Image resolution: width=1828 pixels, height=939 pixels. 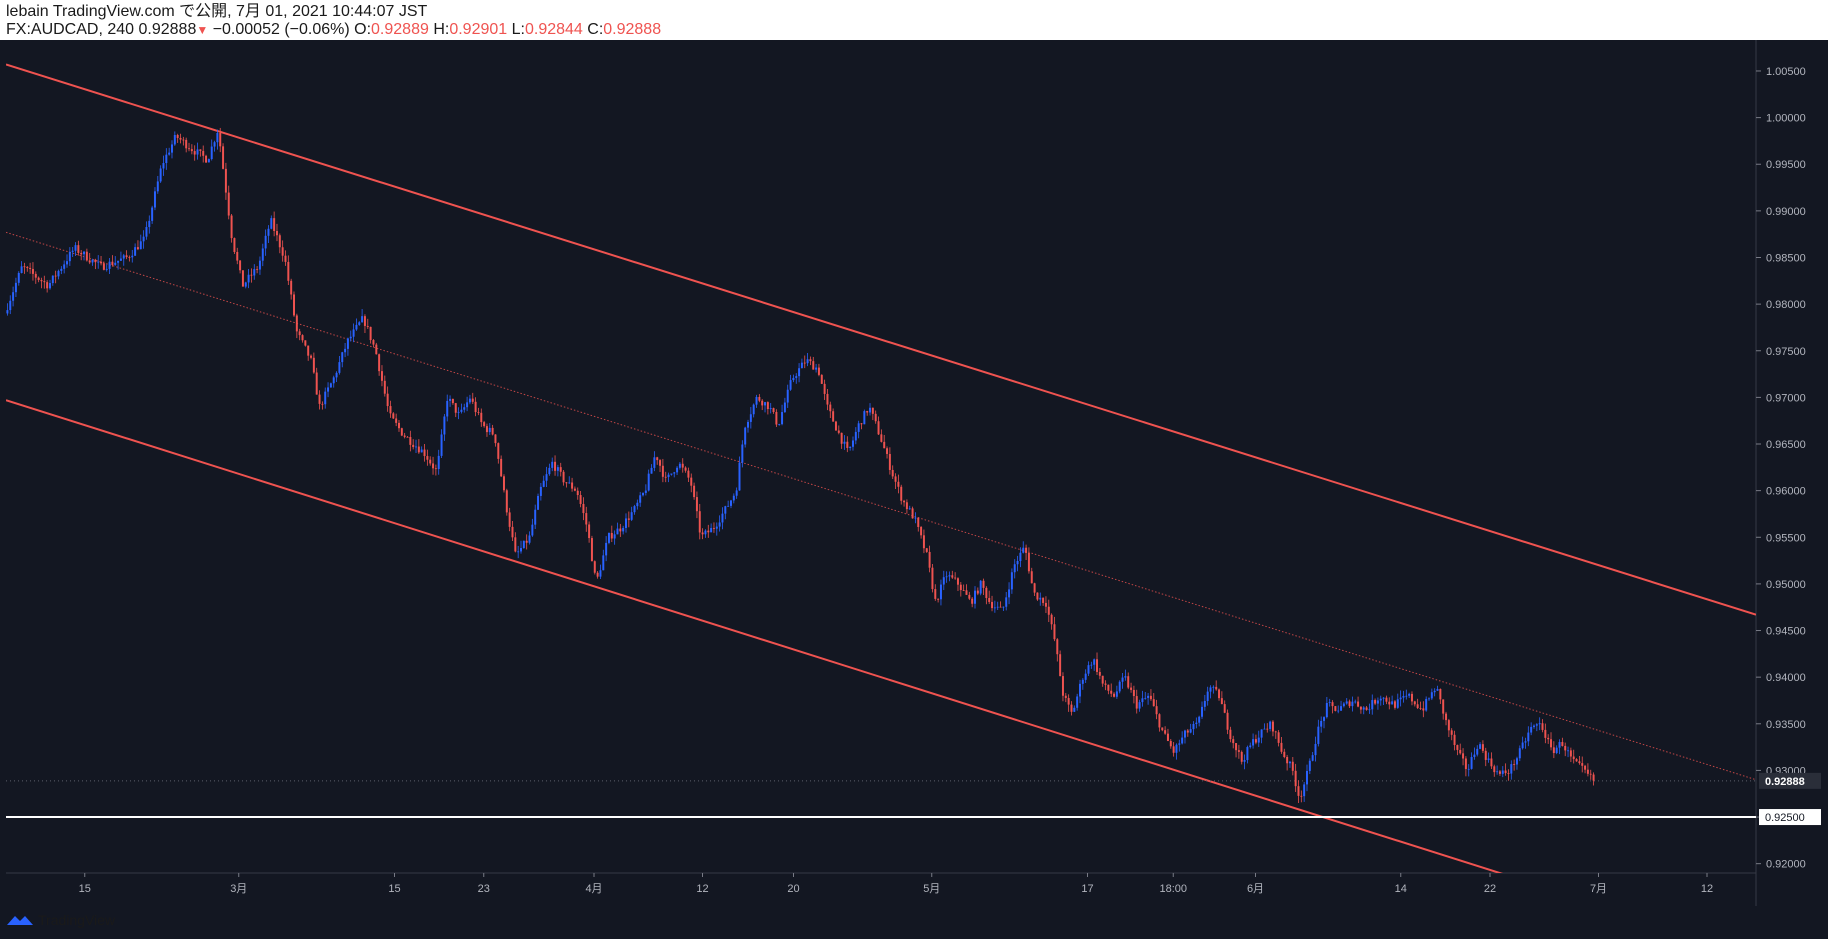 I want to click on footer-brand: TradingView, so click(x=60, y=920).